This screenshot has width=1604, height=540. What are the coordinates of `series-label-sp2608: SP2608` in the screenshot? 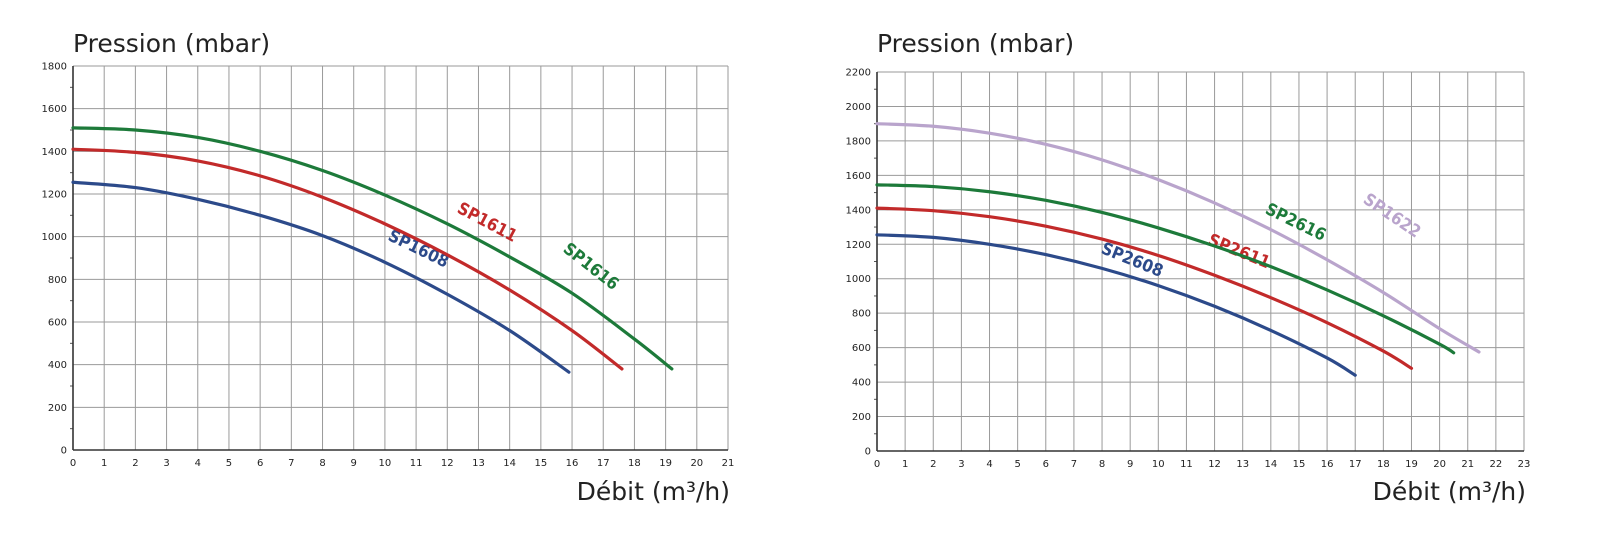 It's located at (1132, 260).